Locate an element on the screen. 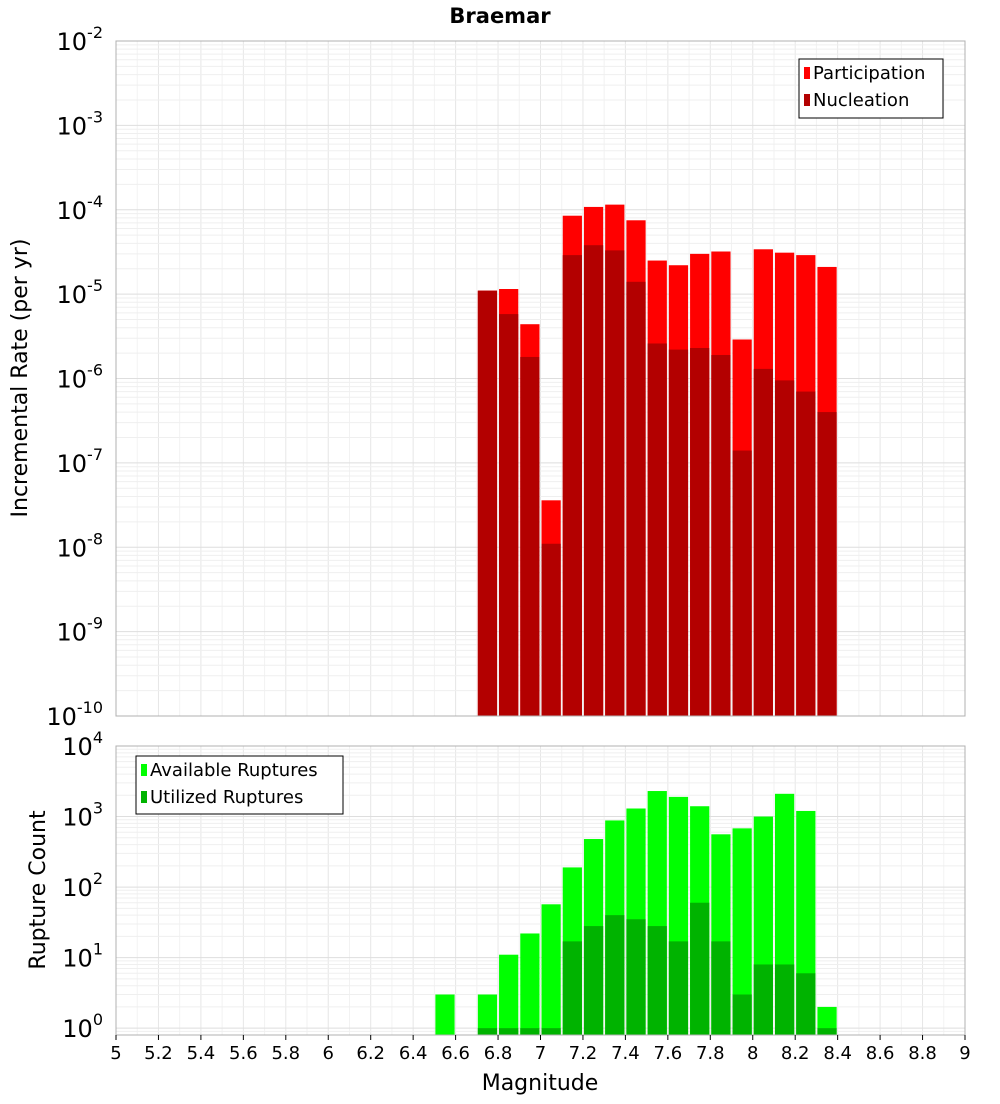  x-tick-label: 6.2 is located at coordinates (370, 1053).